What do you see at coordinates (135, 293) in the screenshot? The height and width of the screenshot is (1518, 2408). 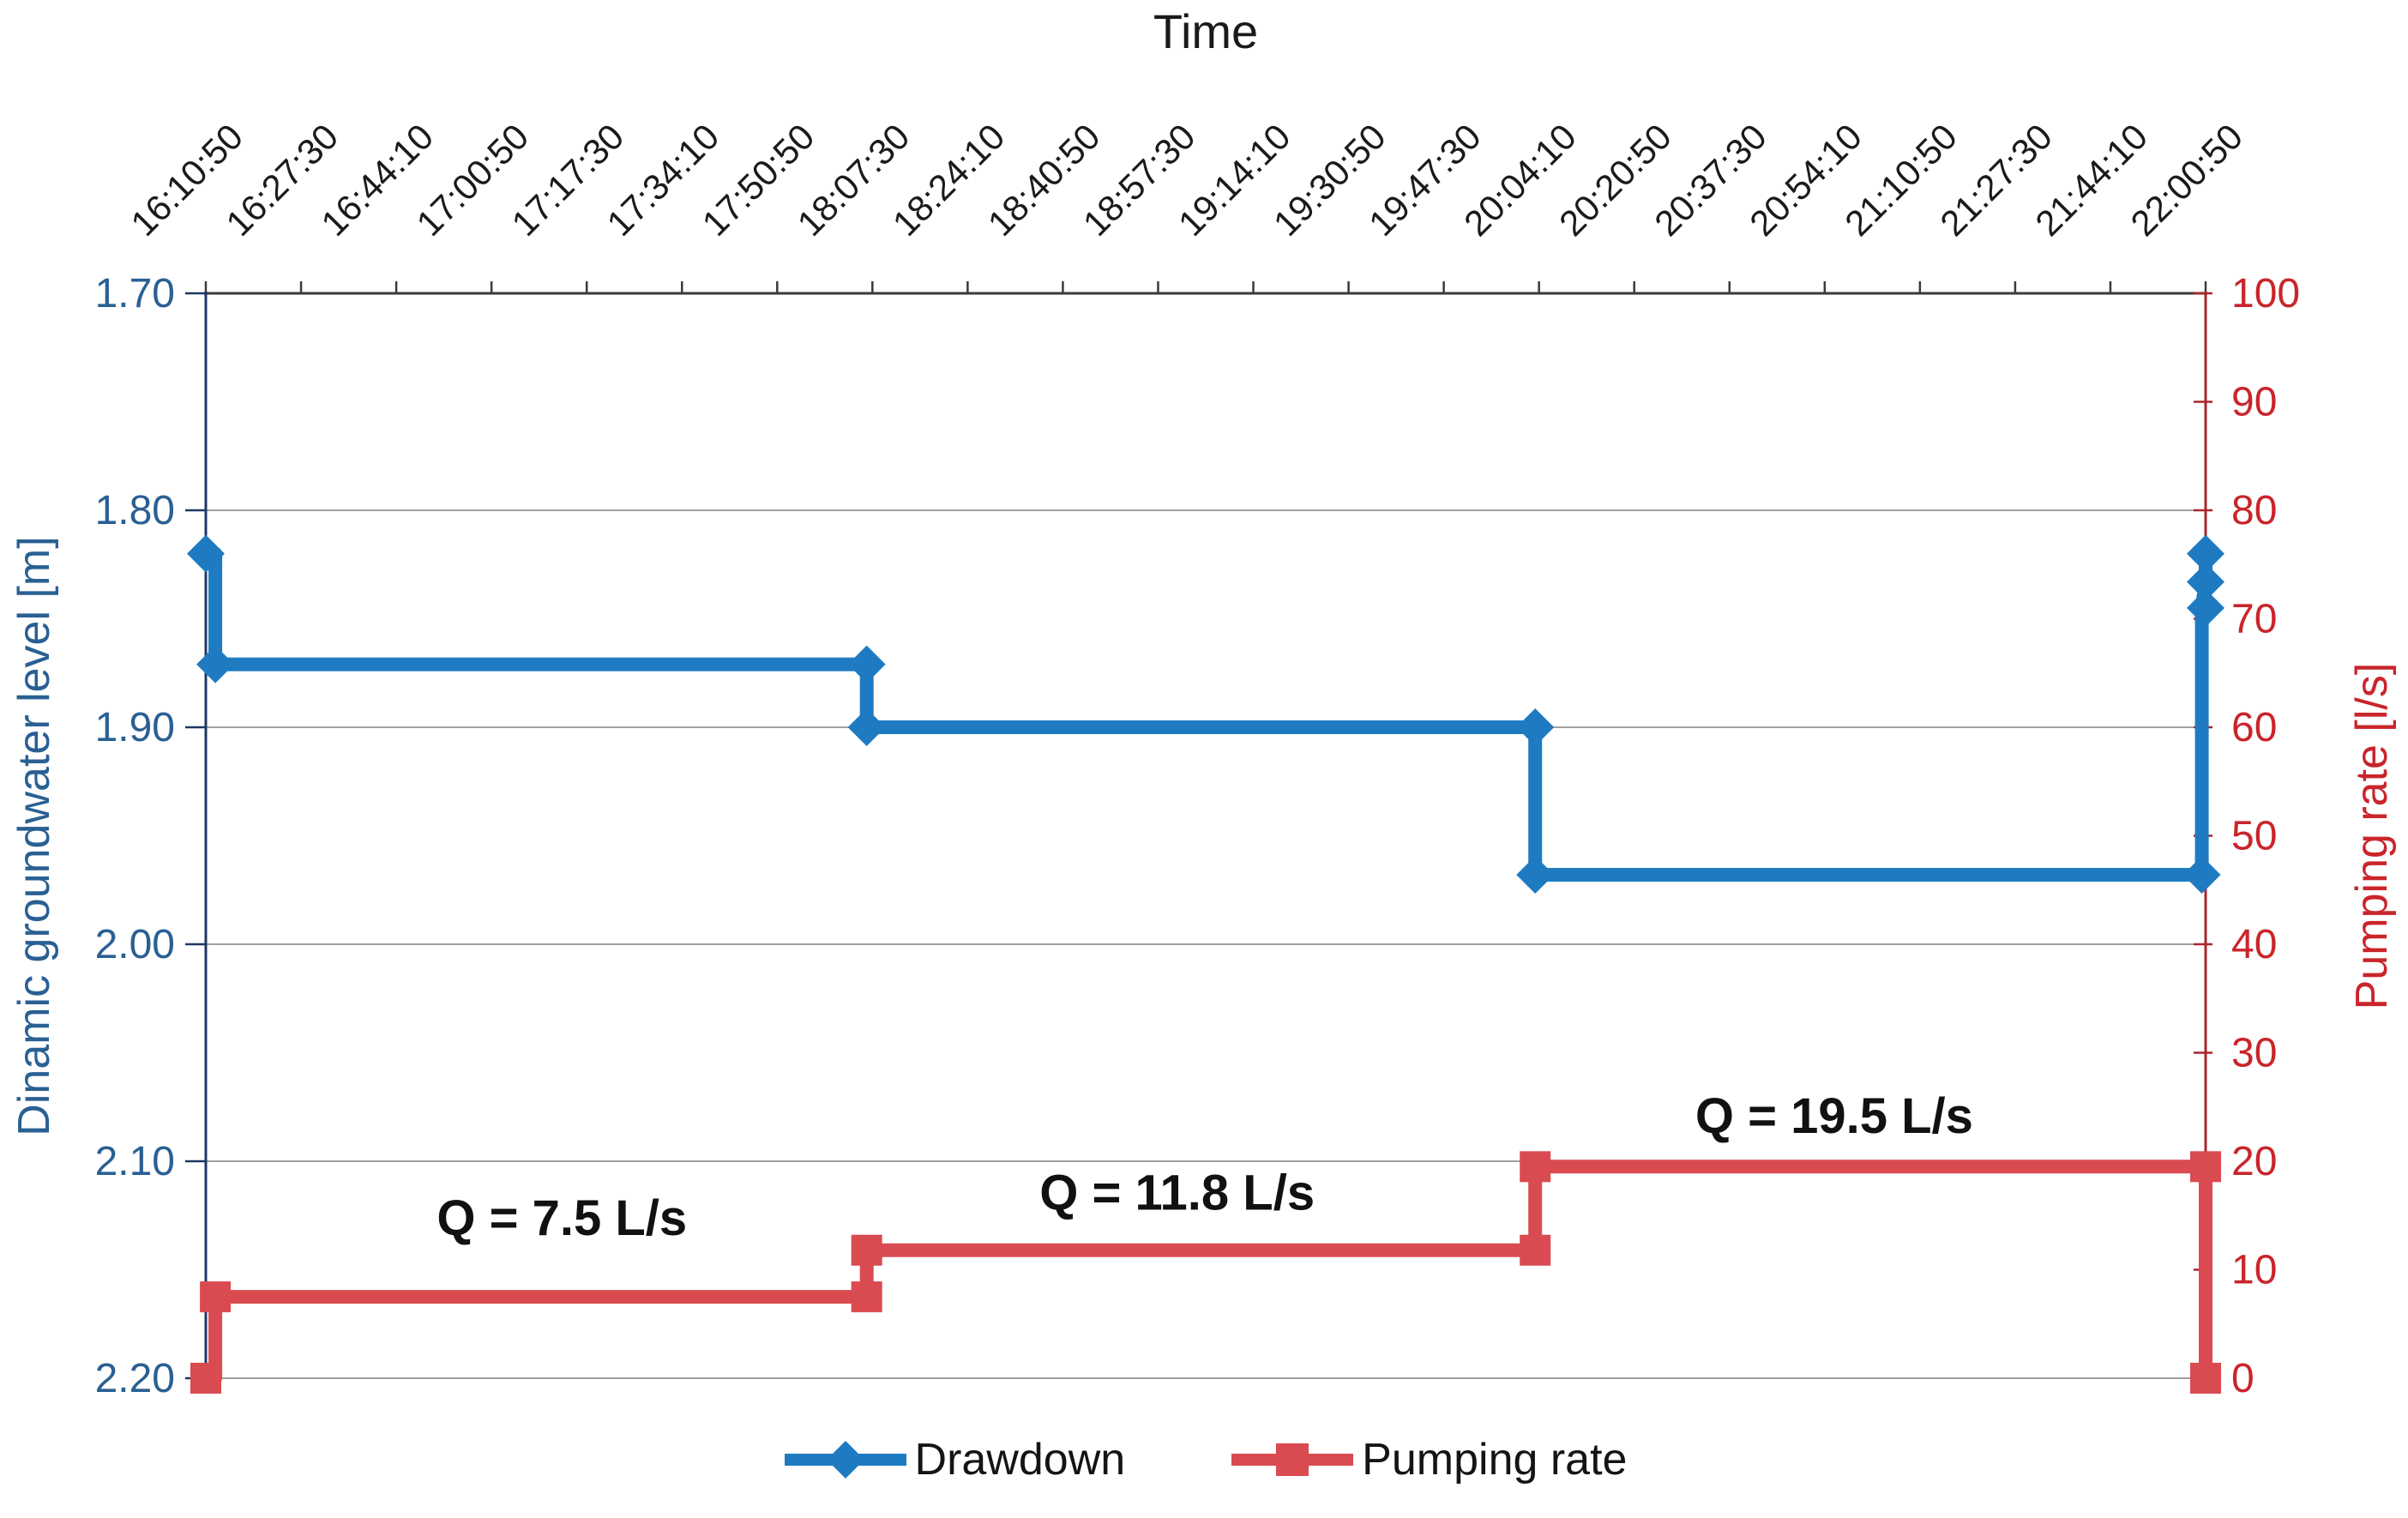 I see `left-tick-label: 1.70` at bounding box center [135, 293].